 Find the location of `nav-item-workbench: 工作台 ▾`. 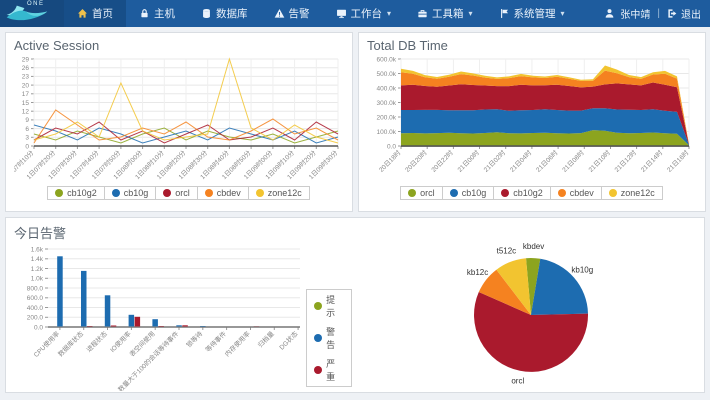

nav-item-workbench: 工作台 ▾ is located at coordinates (364, 13).